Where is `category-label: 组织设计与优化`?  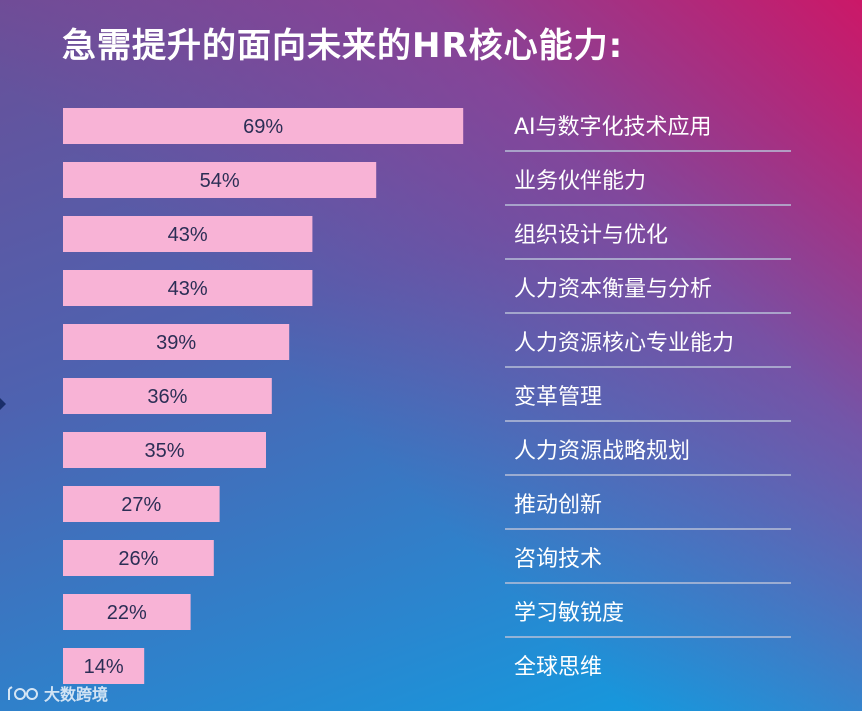 category-label: 组织设计与优化 is located at coordinates (591, 235).